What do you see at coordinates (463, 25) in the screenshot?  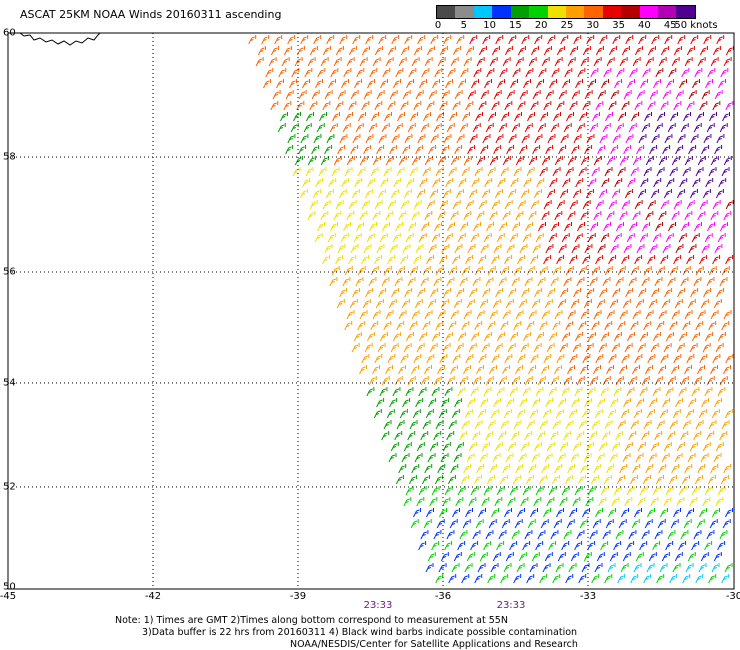 I see `scale-tick-label: 5` at bounding box center [463, 25].